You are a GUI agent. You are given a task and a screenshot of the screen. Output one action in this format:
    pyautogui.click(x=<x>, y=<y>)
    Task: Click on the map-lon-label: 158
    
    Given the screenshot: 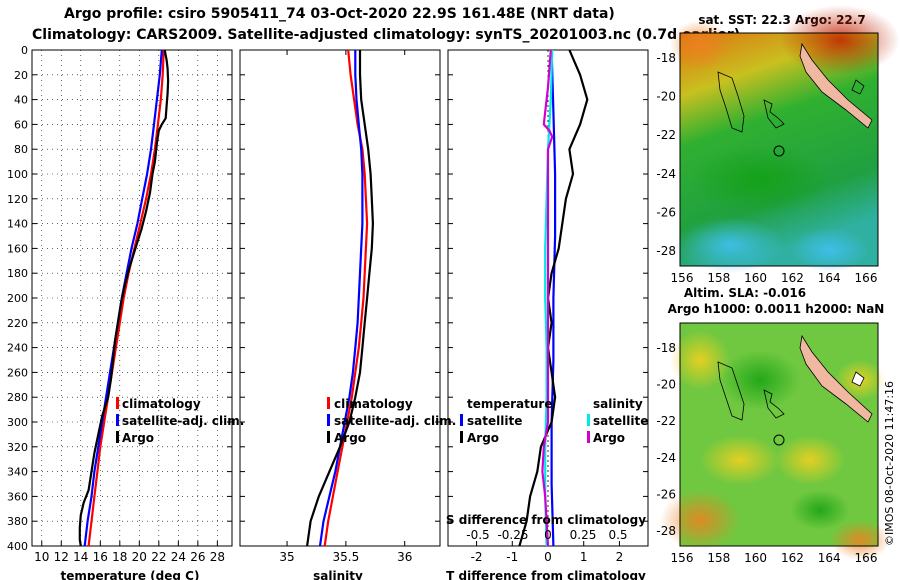 What is the action you would take?
    pyautogui.click(x=718, y=558)
    